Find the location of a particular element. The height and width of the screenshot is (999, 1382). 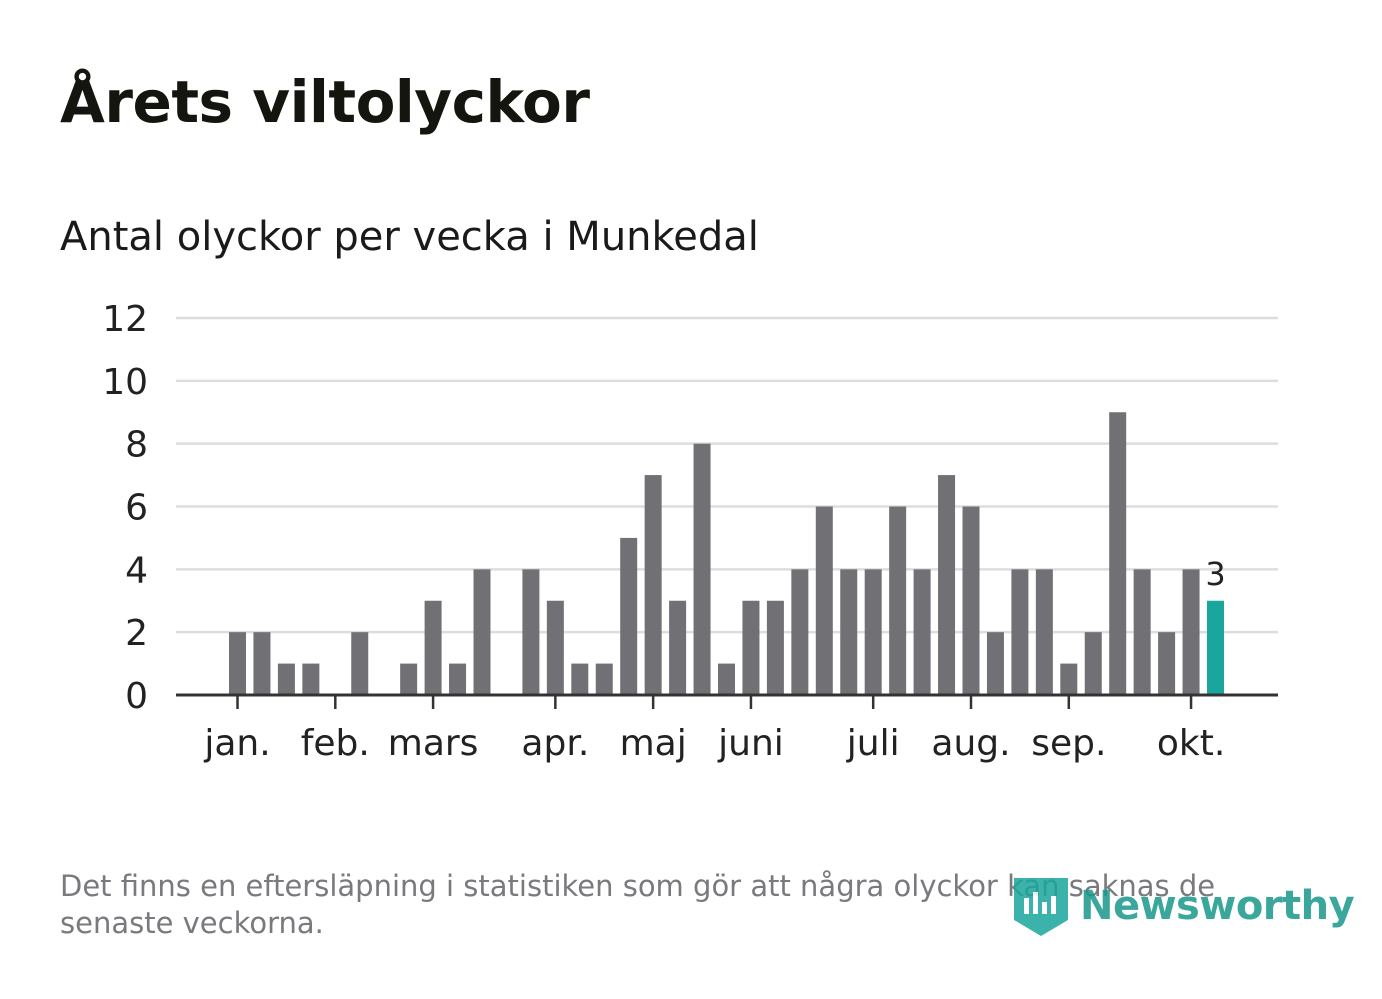

chart-subtitle: Antal olyckor per vecka i Munkedal is located at coordinates (409, 237).